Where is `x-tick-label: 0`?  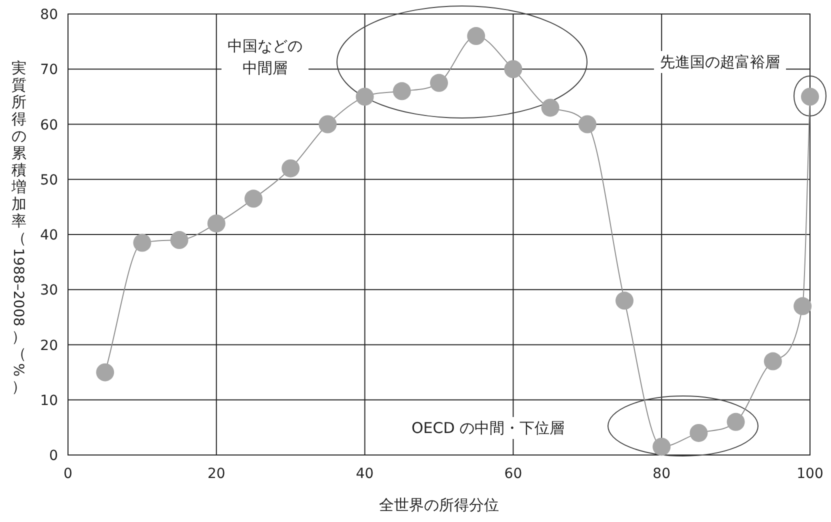 x-tick-label: 0 is located at coordinates (68, 474).